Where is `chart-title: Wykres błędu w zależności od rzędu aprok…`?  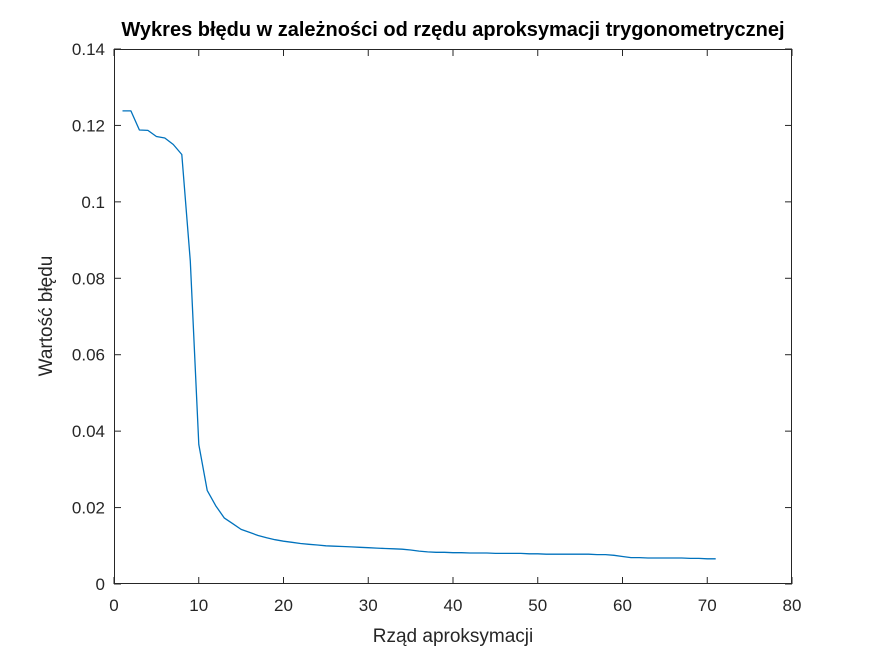
chart-title: Wykres błędu w zależności od rzędu aprok… is located at coordinates (452, 30).